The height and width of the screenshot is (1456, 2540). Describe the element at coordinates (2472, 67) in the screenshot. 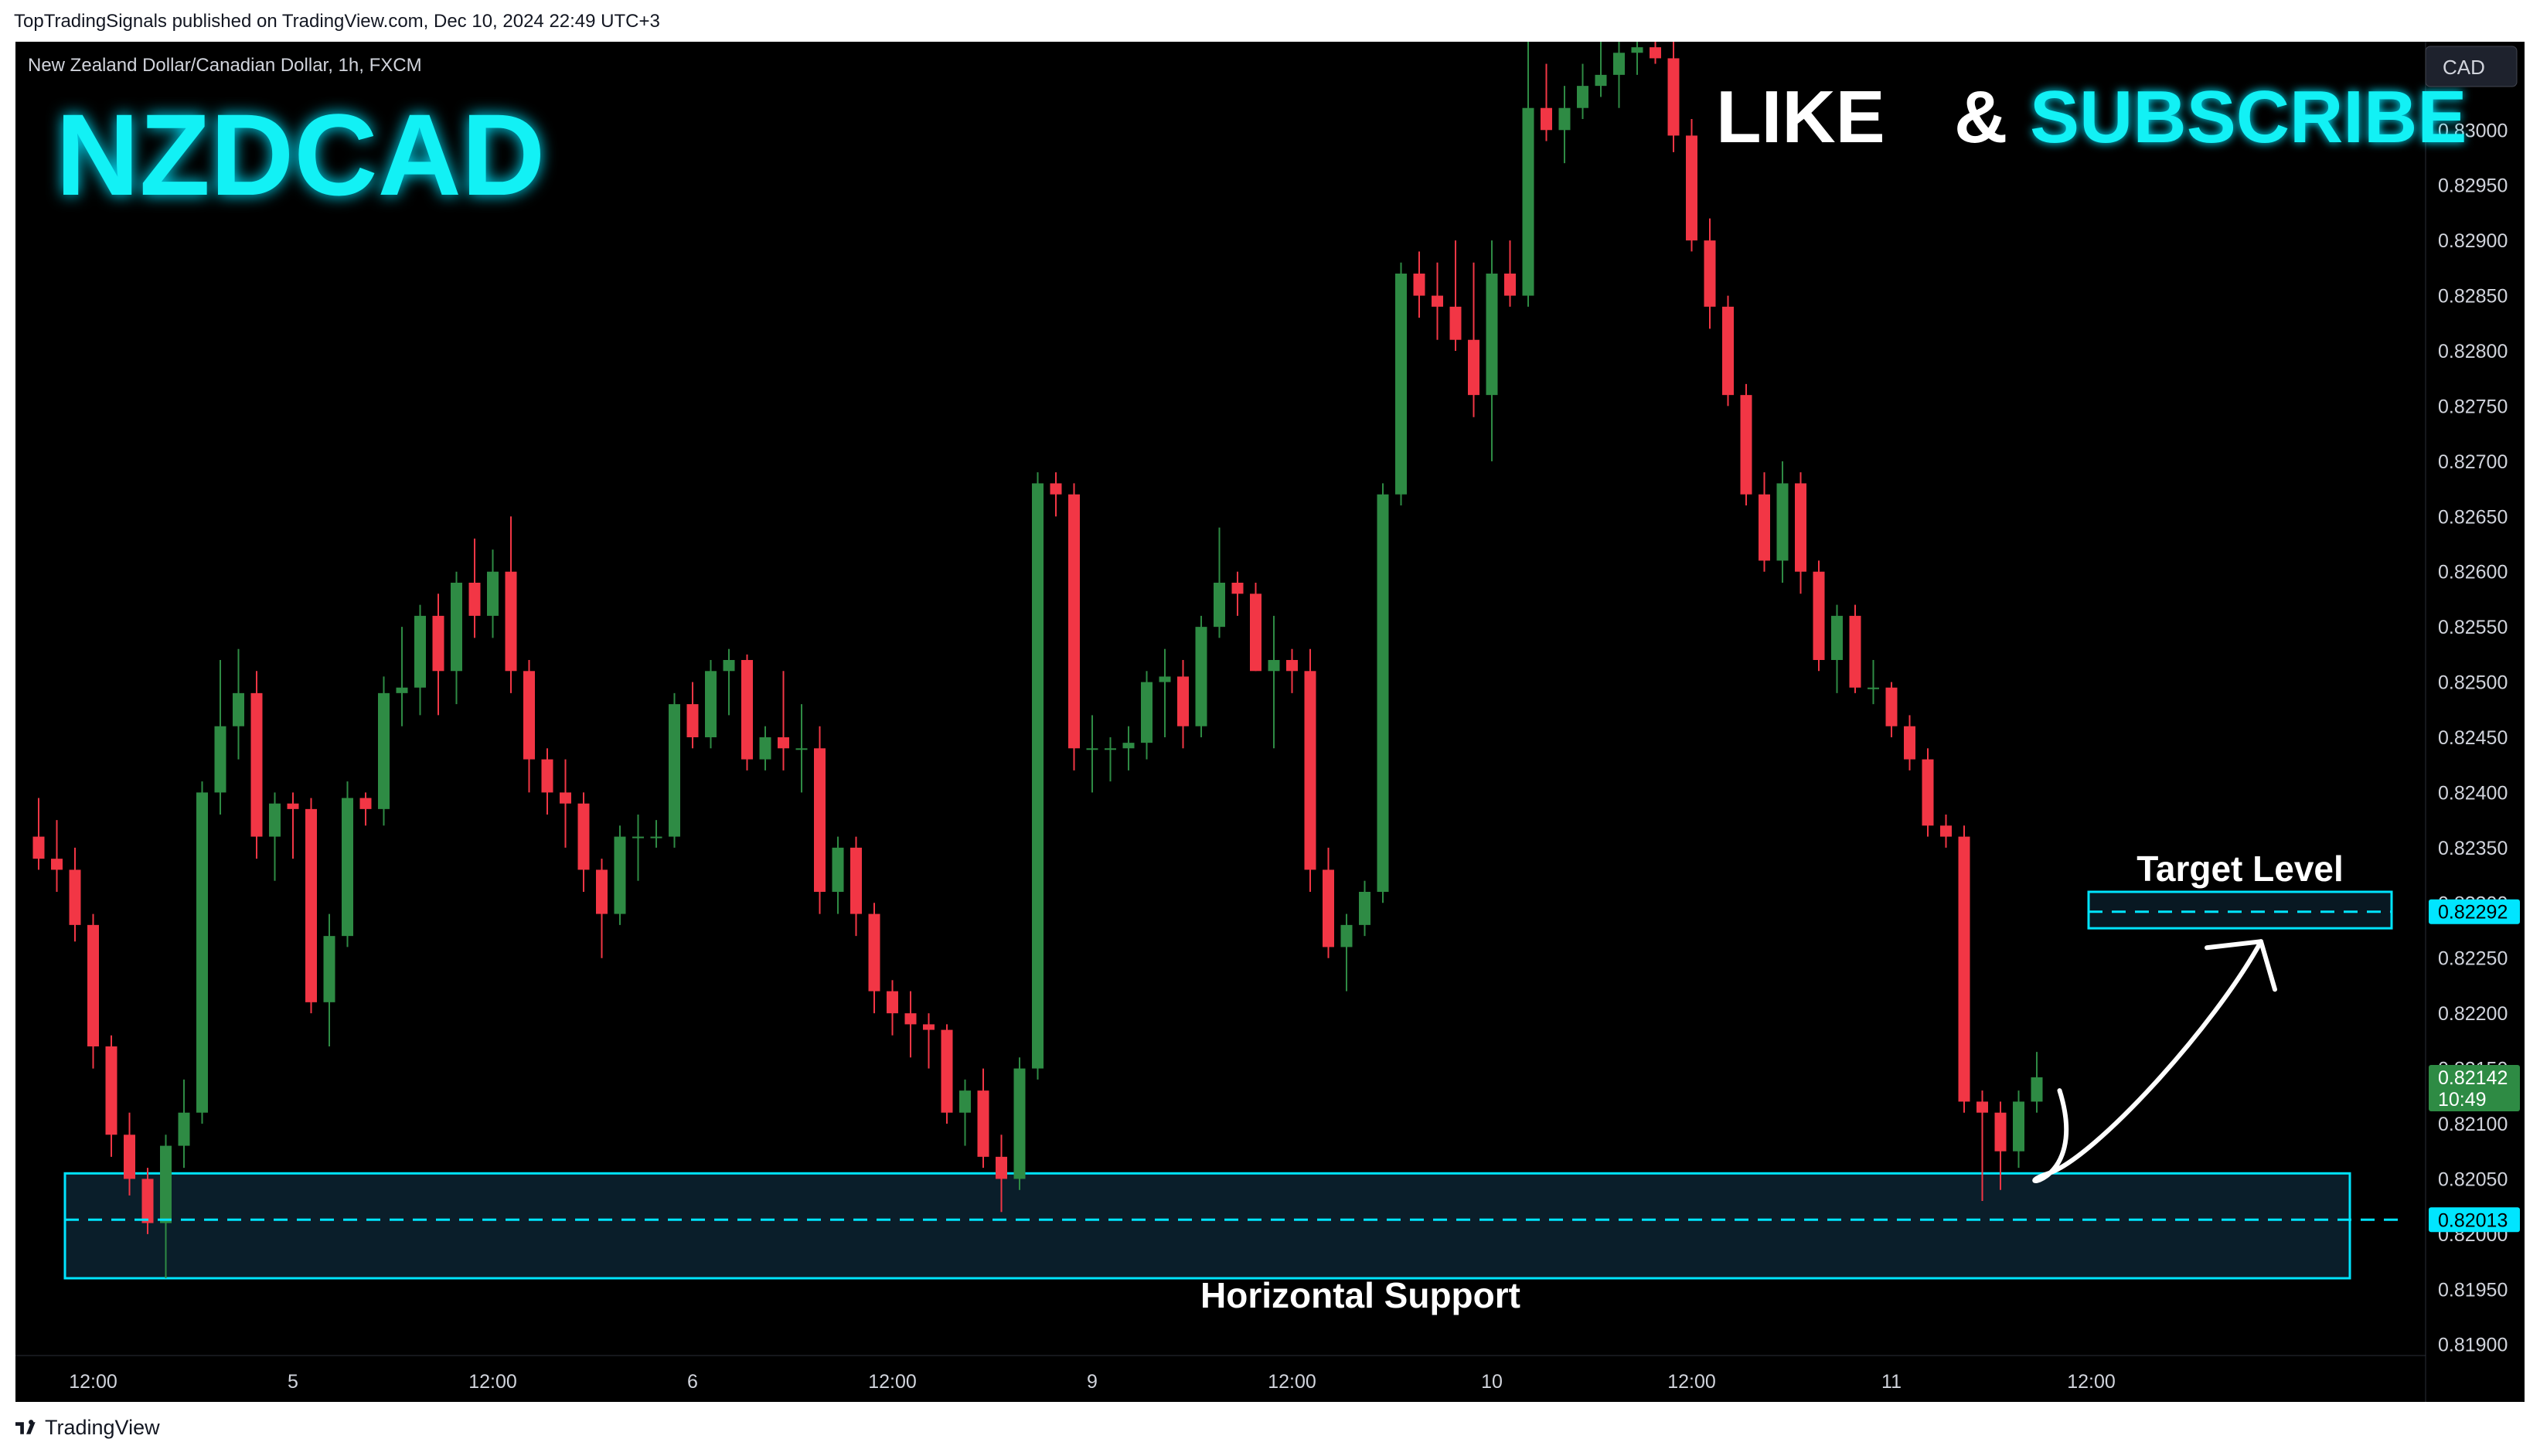

I see `currency-badge: CAD` at that location.